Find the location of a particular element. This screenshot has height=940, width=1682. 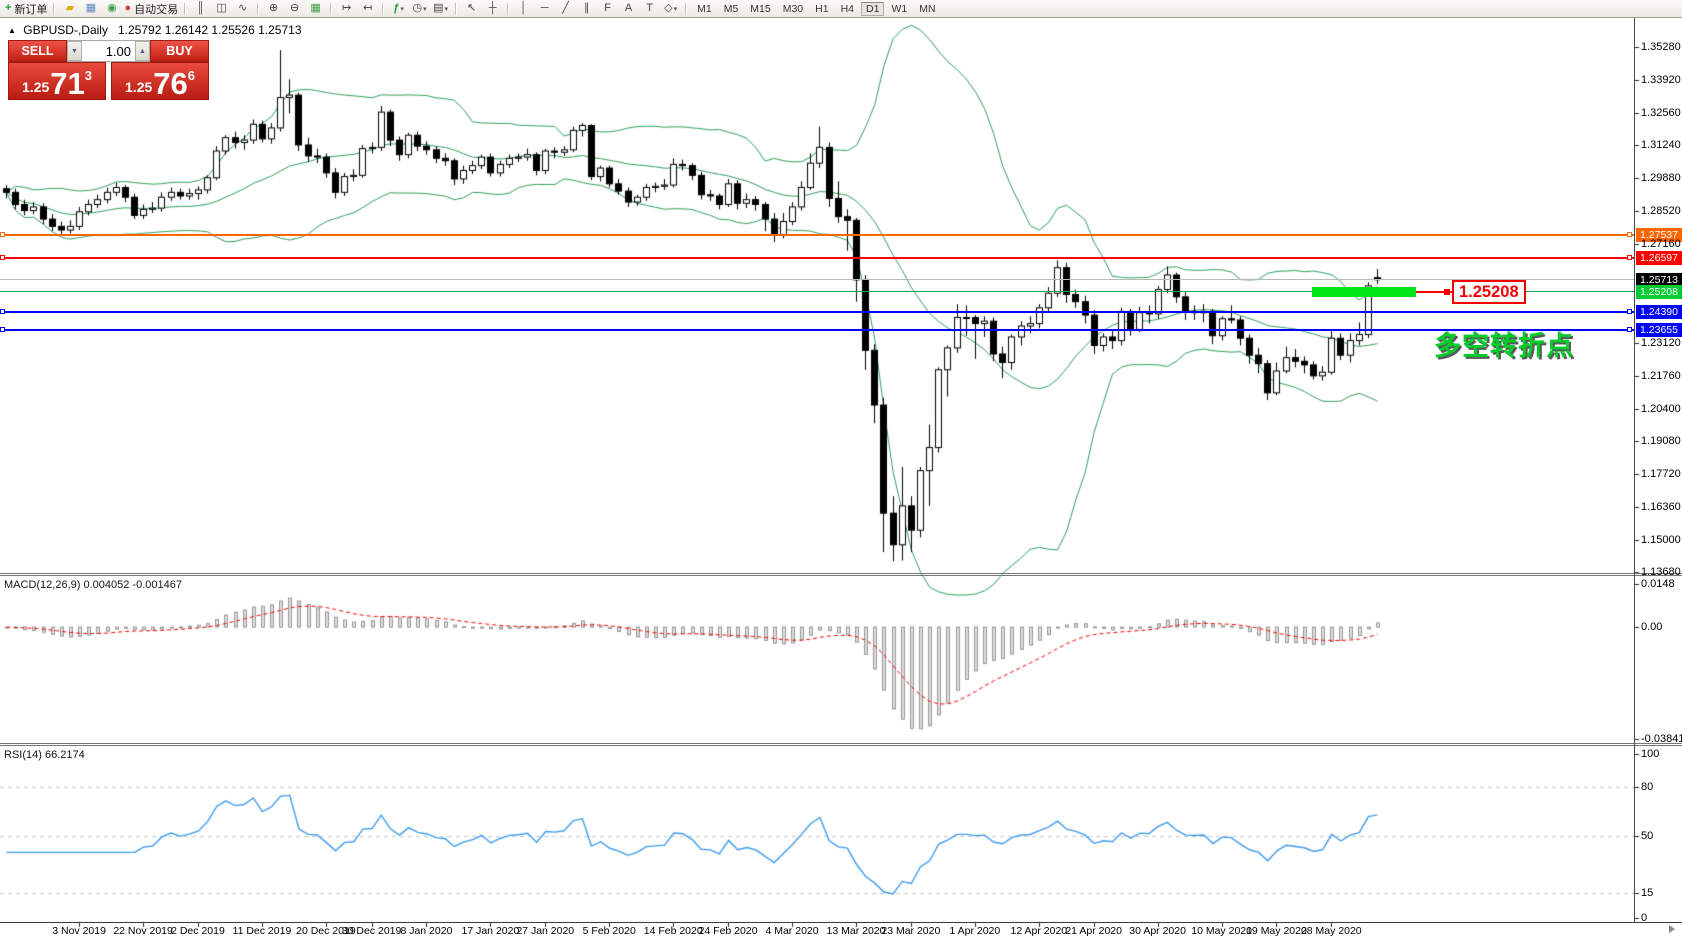

timeframe-m1: M1 is located at coordinates (704, 8).